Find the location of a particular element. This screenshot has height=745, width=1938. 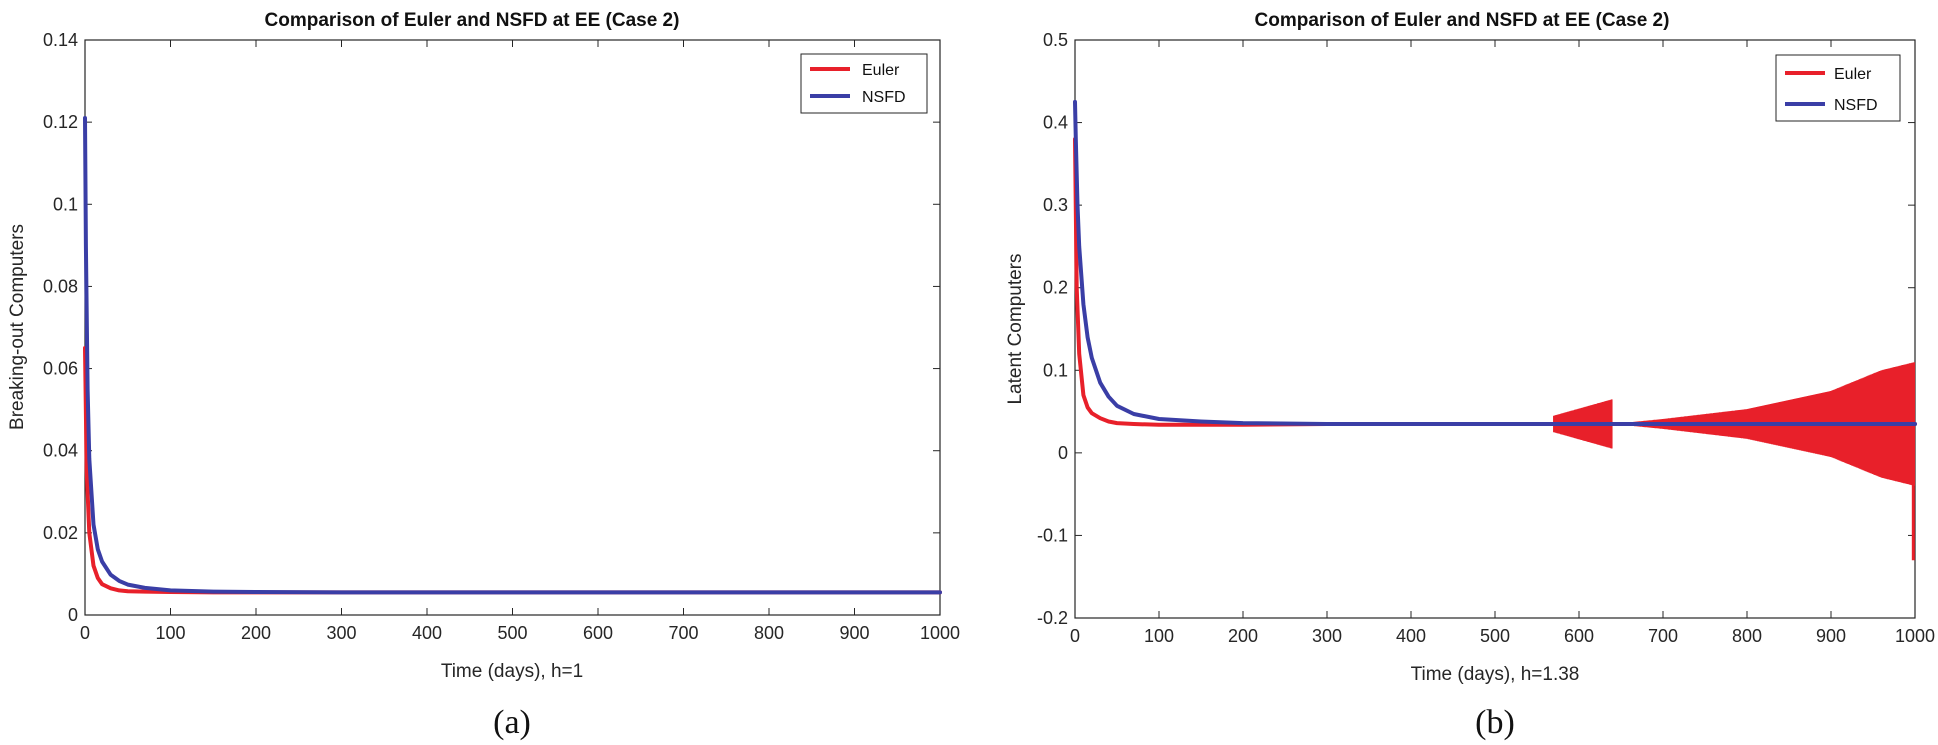

y-tick-label: 0.02 is located at coordinates (60, 533).